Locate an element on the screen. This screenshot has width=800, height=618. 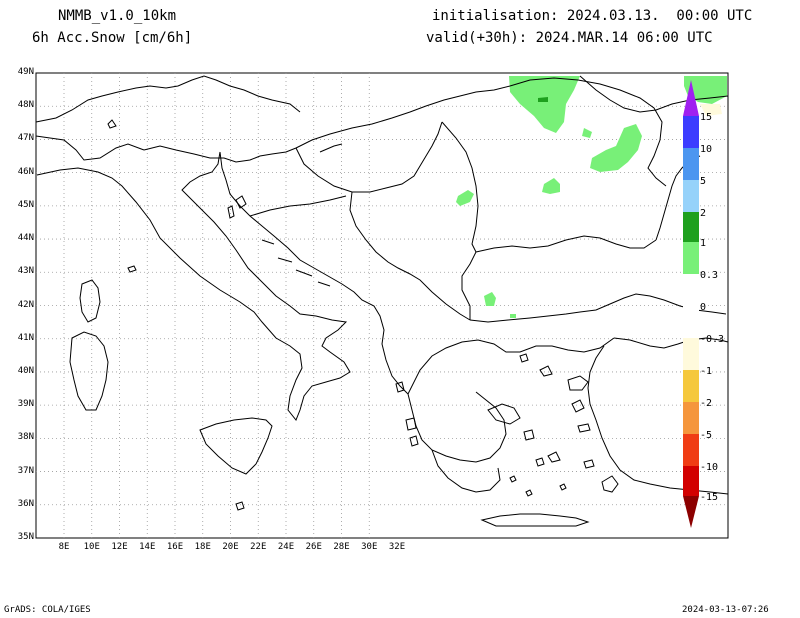
lat-label: 46N is located at coordinates (25, 171).